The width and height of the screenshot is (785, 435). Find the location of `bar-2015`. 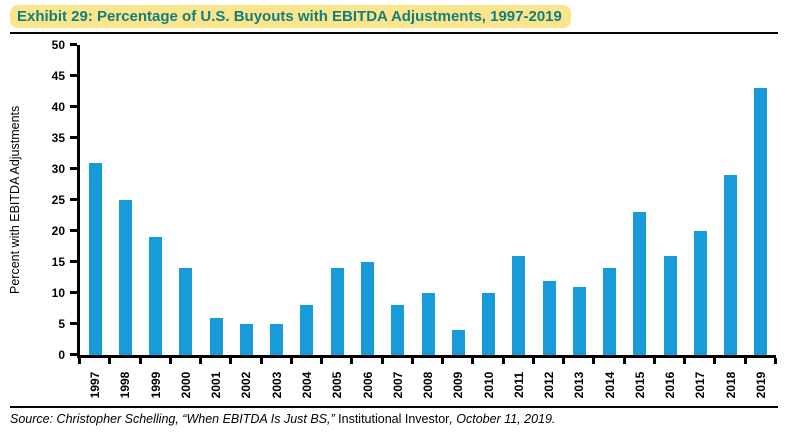

bar-2015 is located at coordinates (640, 283).